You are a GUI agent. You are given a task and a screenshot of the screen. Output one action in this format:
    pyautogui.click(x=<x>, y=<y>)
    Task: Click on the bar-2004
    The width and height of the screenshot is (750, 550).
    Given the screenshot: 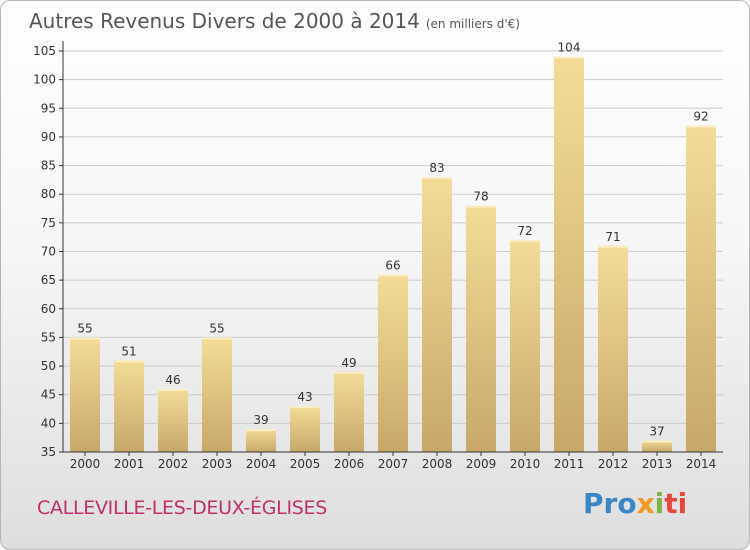 What is the action you would take?
    pyautogui.click(x=261, y=440)
    